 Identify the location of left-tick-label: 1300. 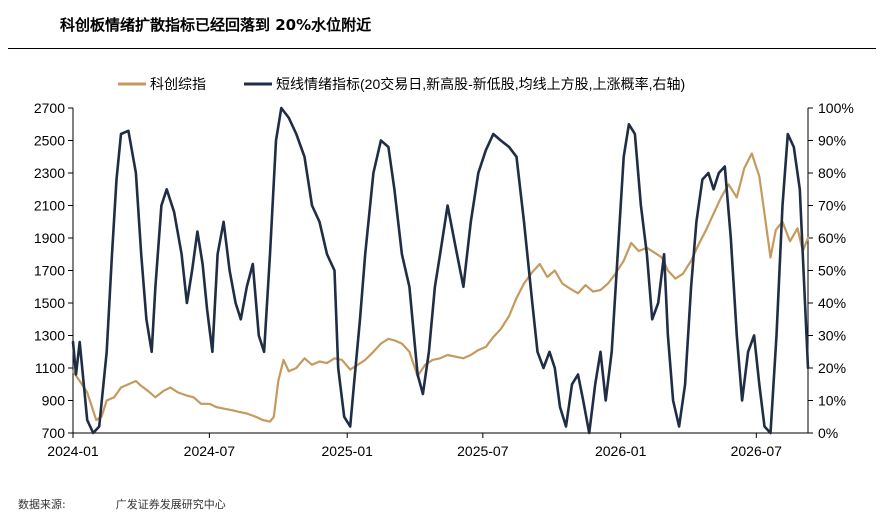
(49, 336).